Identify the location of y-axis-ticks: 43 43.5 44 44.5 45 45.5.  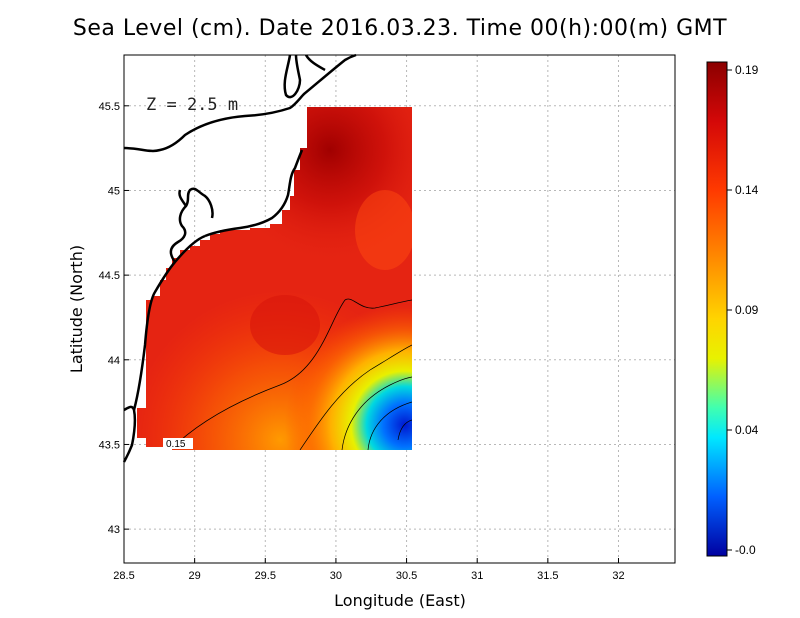
(114, 318).